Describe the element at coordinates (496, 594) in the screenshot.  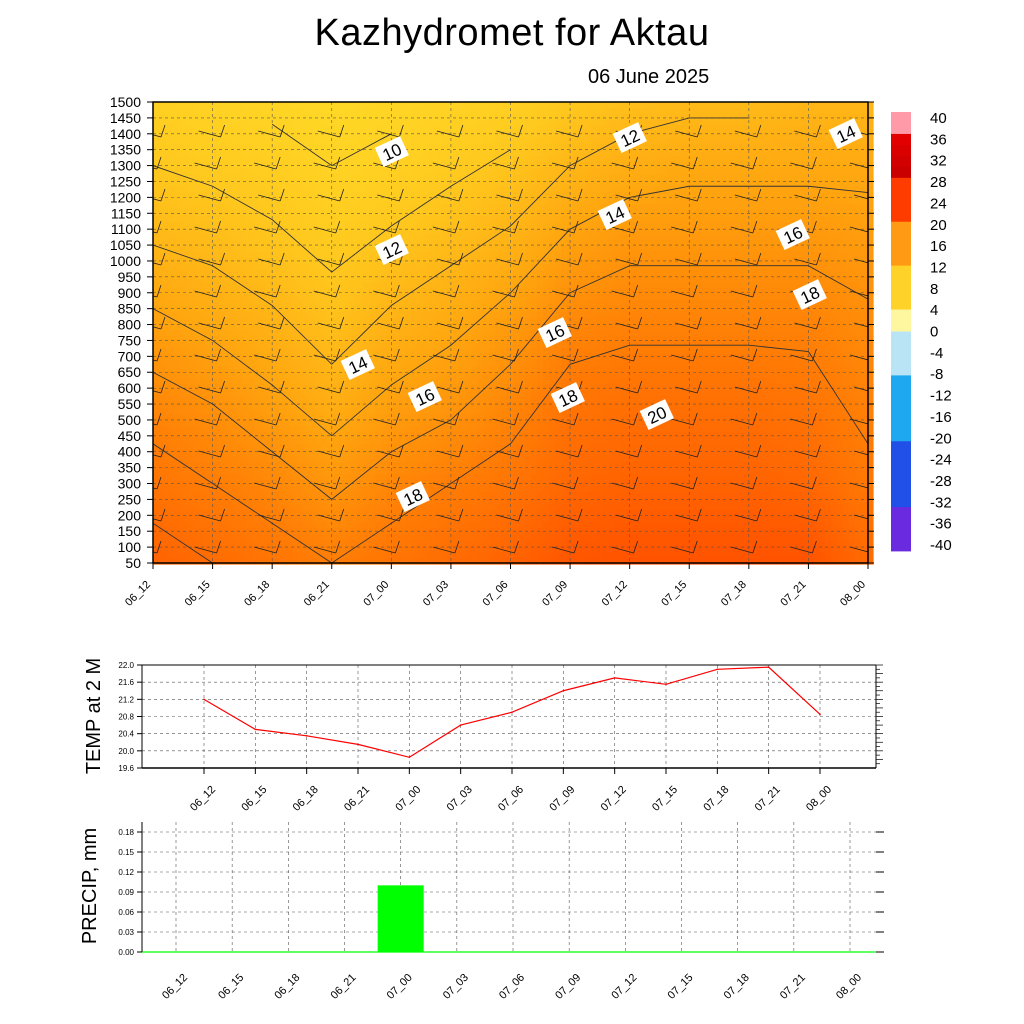
I see `x-tick-label: 07_06` at that location.